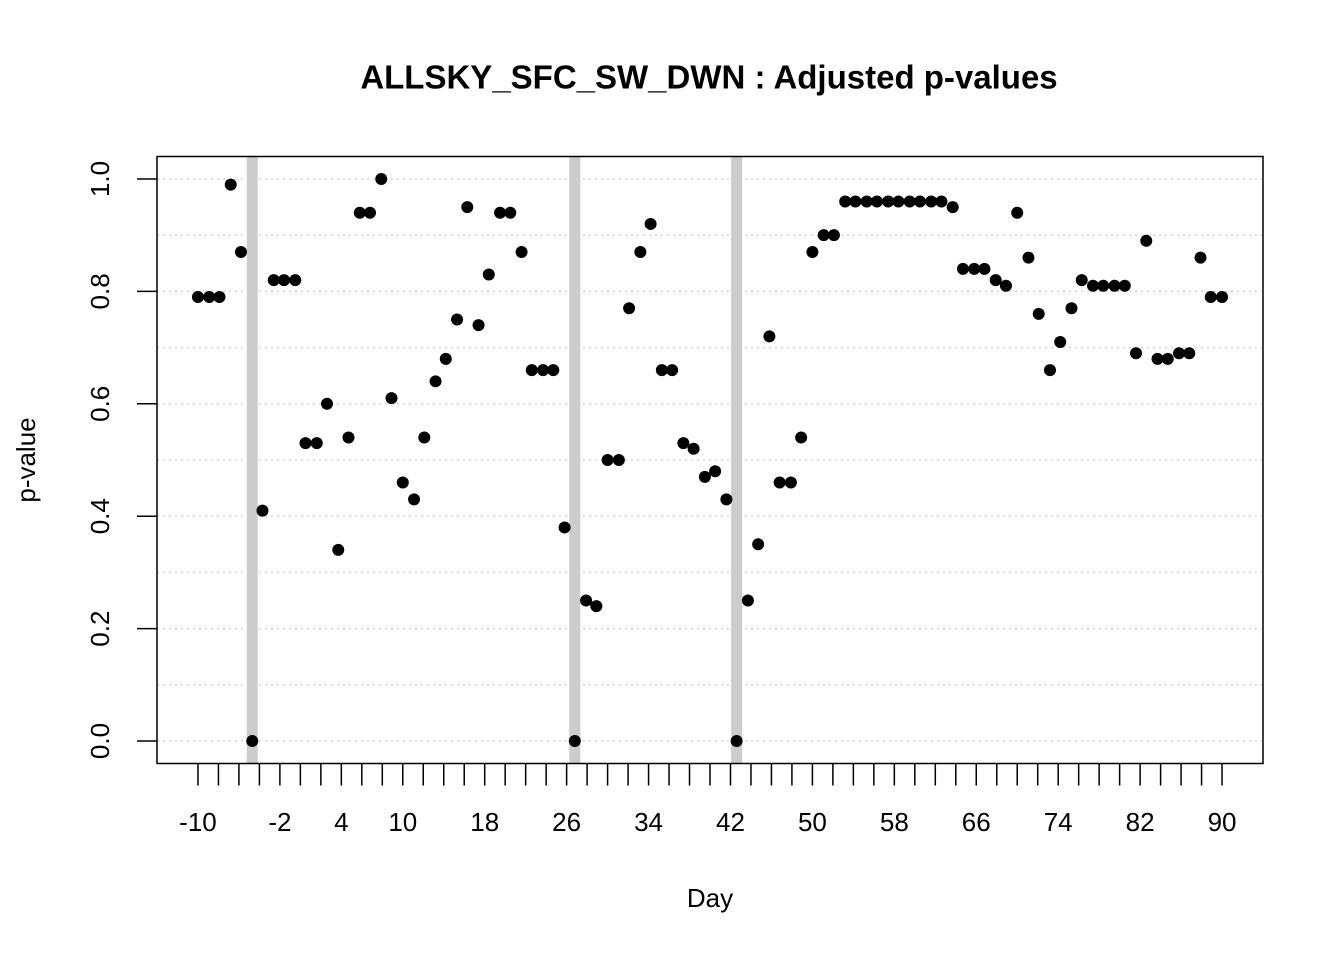 This screenshot has height=960, width=1344. Describe the element at coordinates (708, 77) in the screenshot. I see `chart-title: ALLSKY_SFC_SW_DWN : Adjusted p-values` at that location.